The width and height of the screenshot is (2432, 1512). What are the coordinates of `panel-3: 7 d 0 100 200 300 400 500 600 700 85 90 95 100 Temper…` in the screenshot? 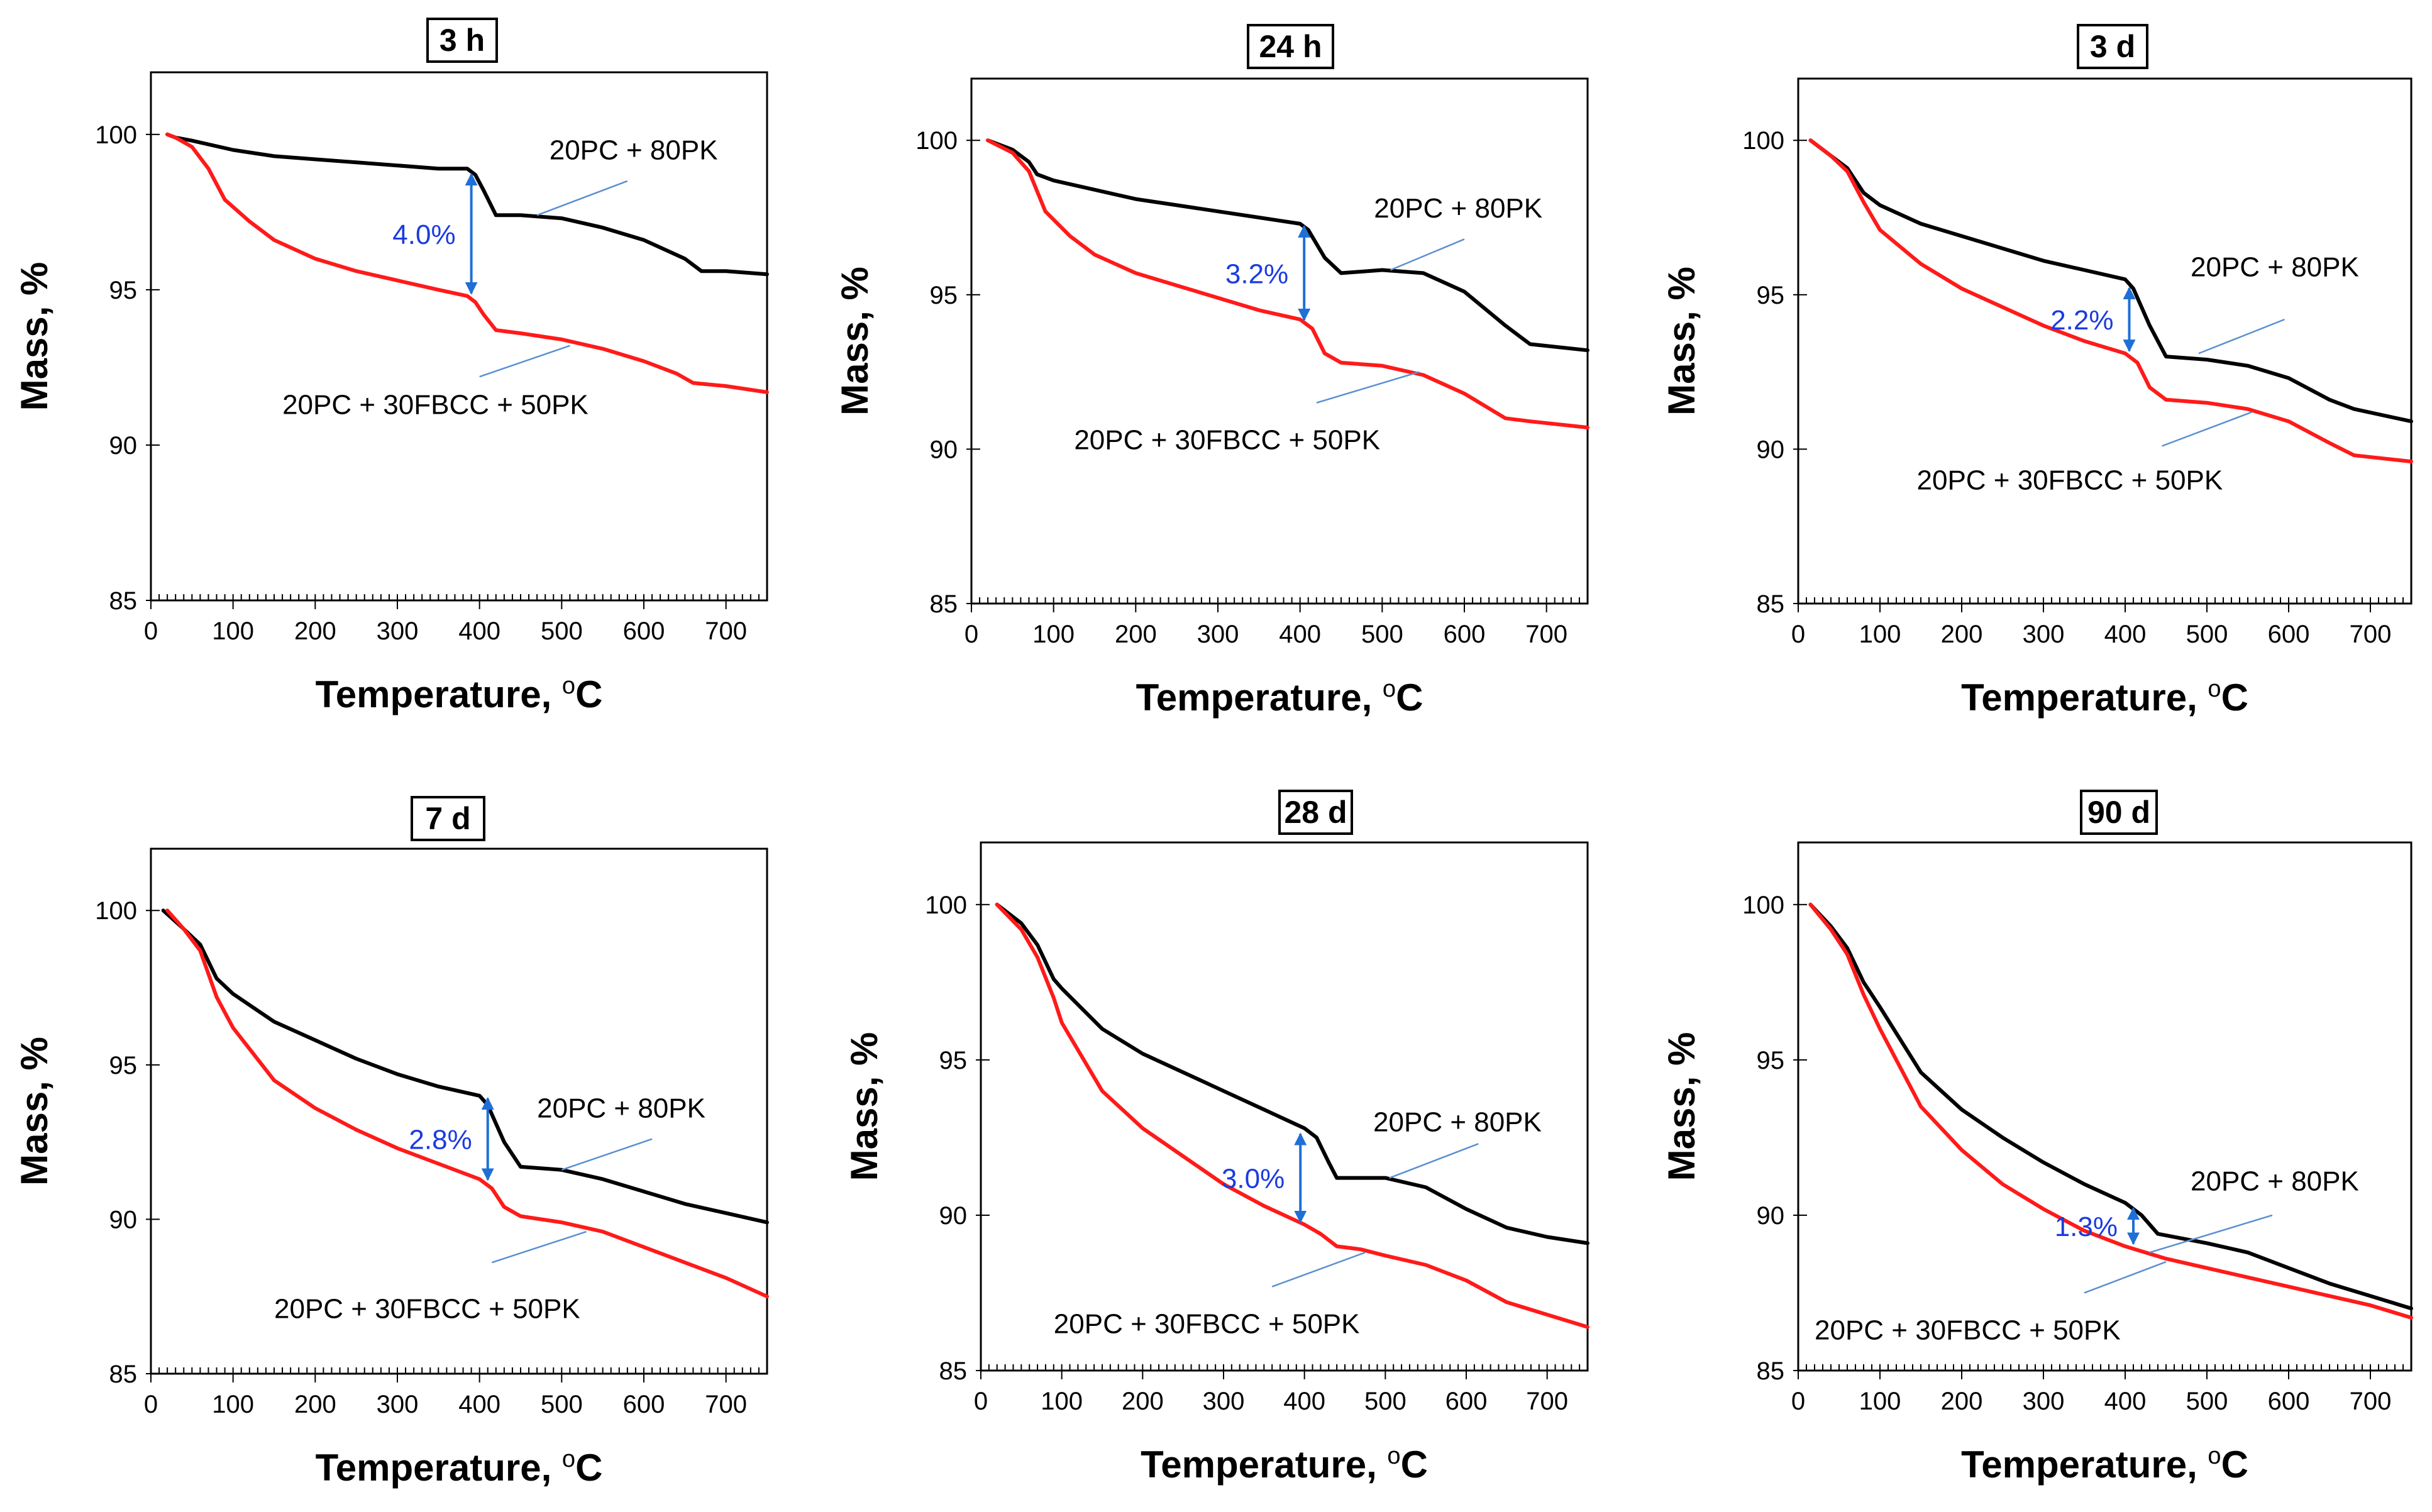 It's located at (391, 1142).